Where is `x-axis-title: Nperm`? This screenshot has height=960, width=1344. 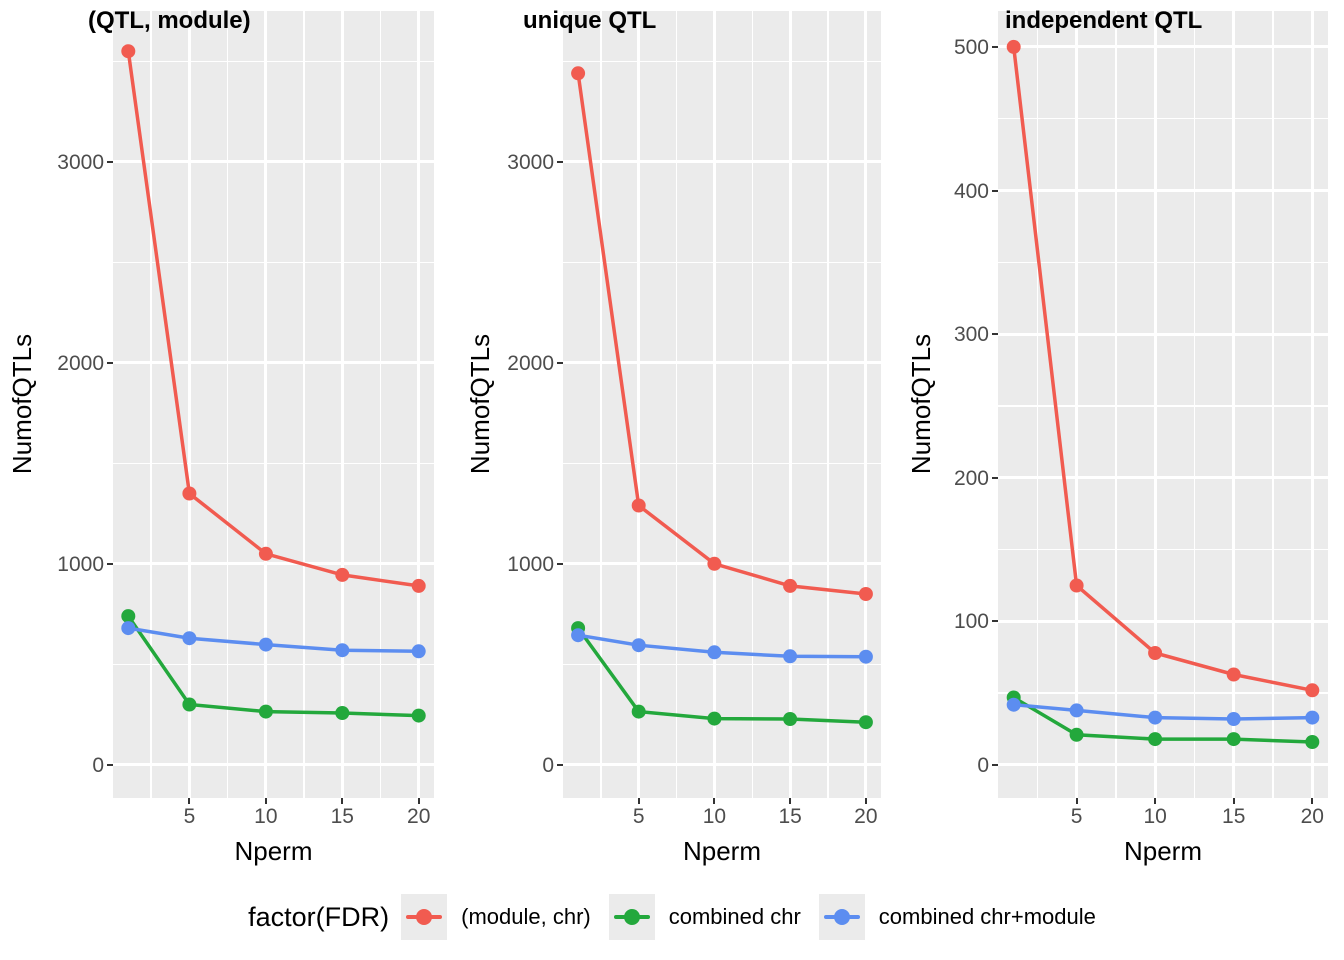
x-axis-title: Nperm is located at coordinates (1162, 851).